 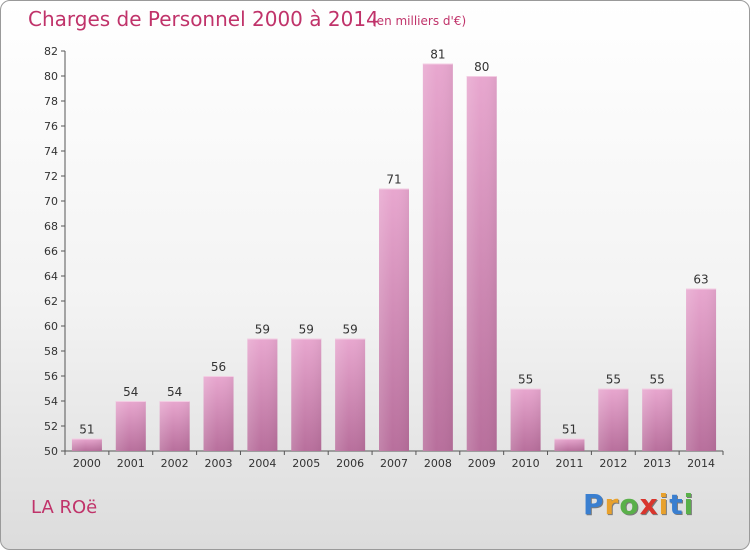 I want to click on y-tick-label: 68, so click(x=51, y=226).